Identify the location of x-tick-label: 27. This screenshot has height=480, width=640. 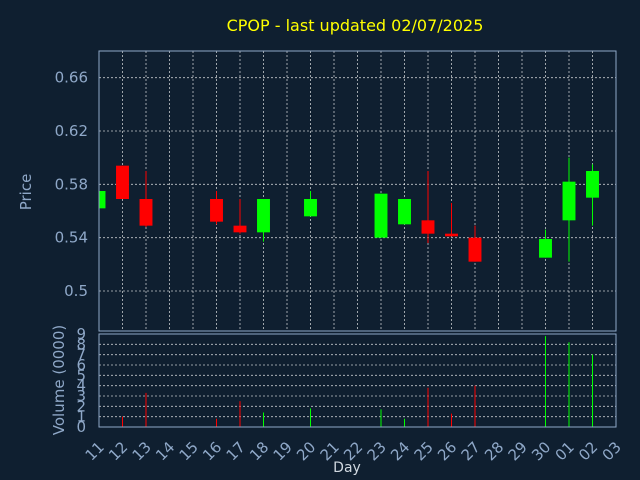
(471, 451).